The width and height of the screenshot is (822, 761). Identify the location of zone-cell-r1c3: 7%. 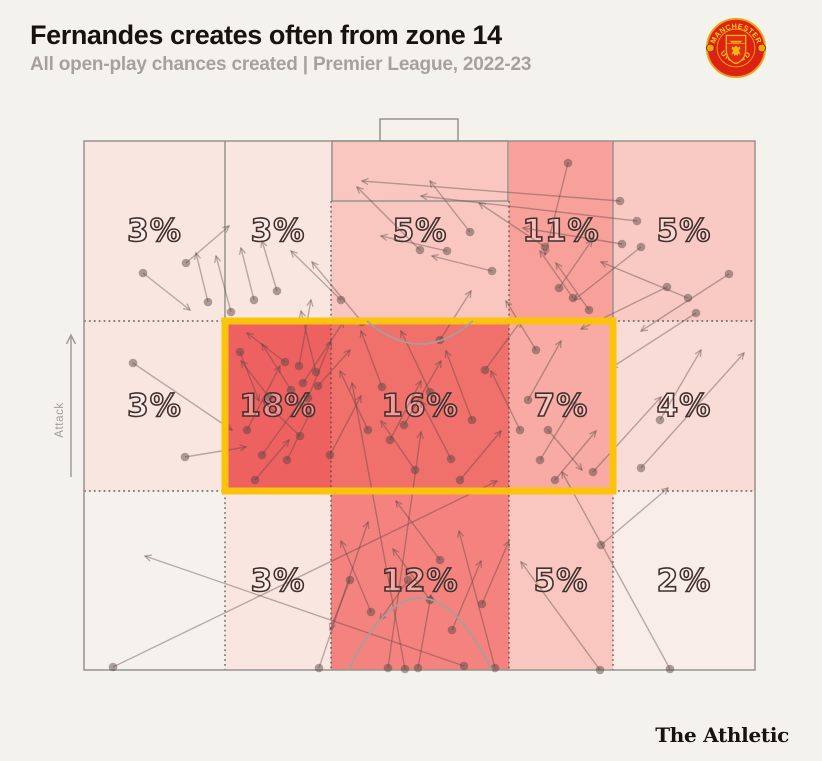
(561, 406).